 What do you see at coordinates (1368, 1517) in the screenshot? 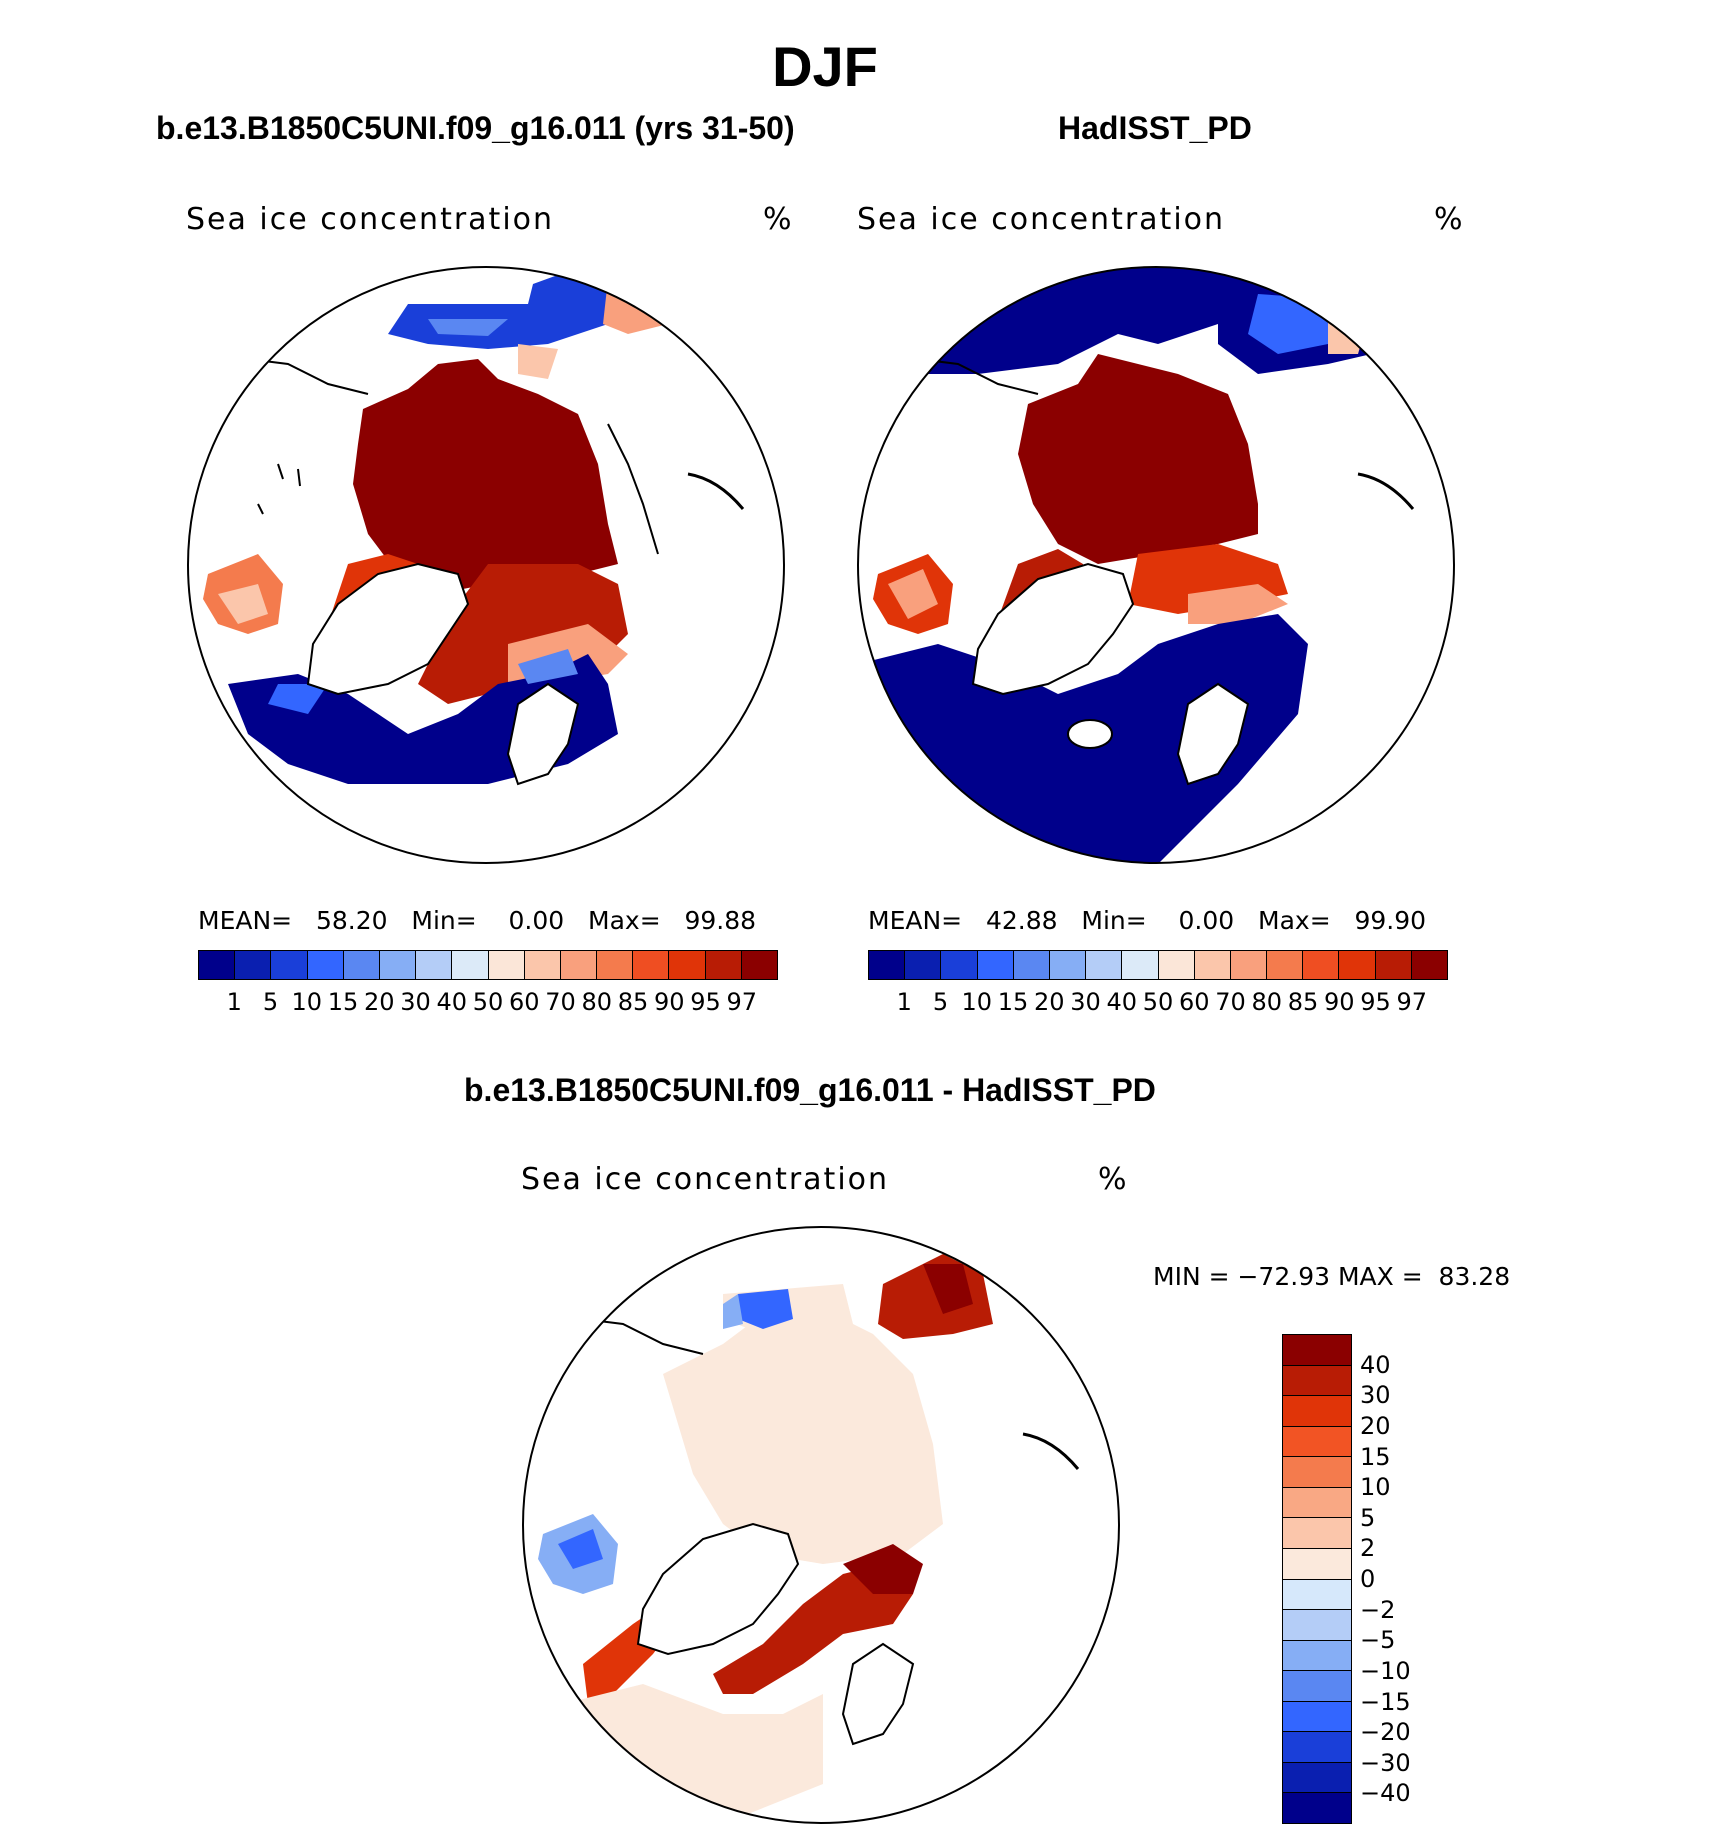
I see `diff-colorbar-tick-label: 5` at bounding box center [1368, 1517].